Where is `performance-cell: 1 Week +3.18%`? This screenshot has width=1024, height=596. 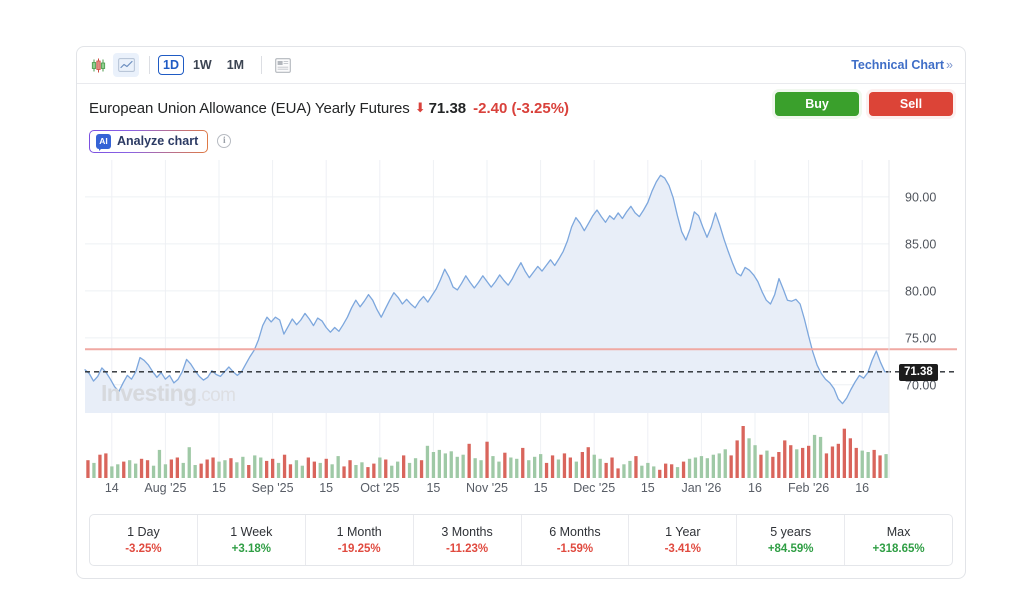 performance-cell: 1 Week +3.18% is located at coordinates (252, 540).